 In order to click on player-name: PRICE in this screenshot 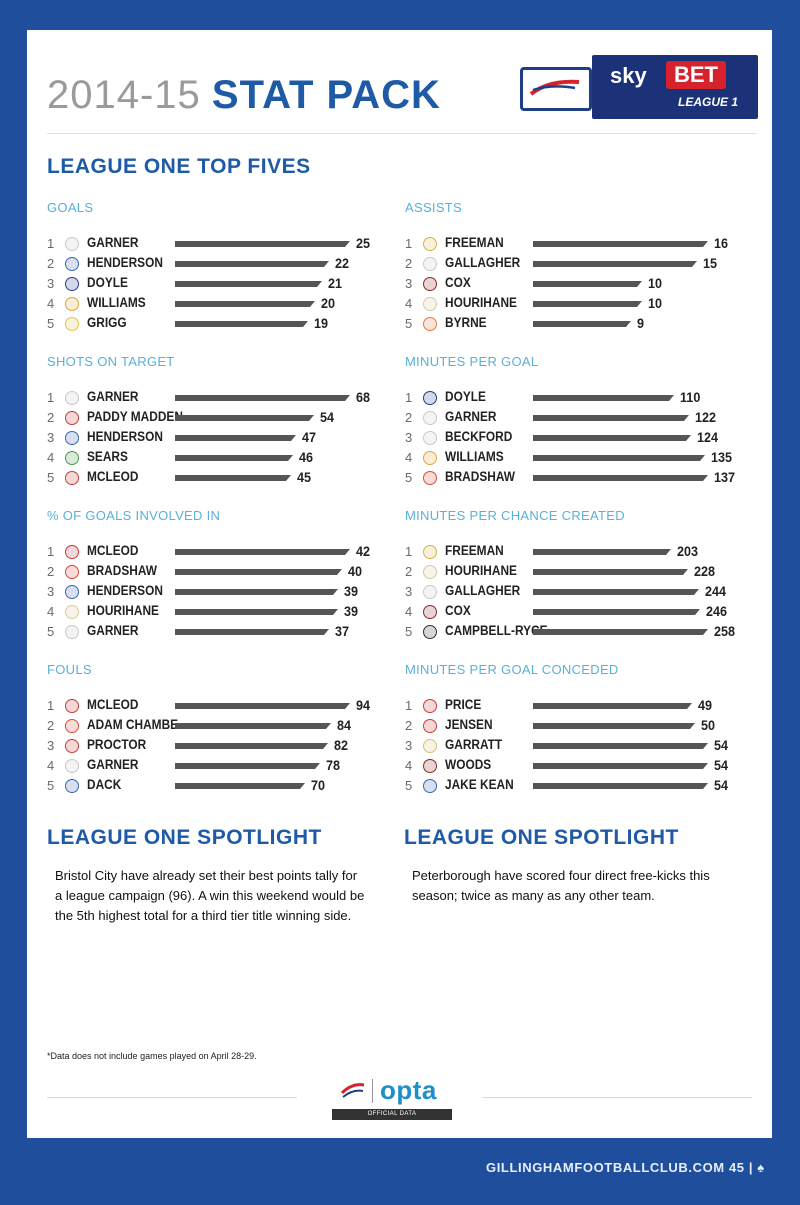, I will do `click(463, 704)`.